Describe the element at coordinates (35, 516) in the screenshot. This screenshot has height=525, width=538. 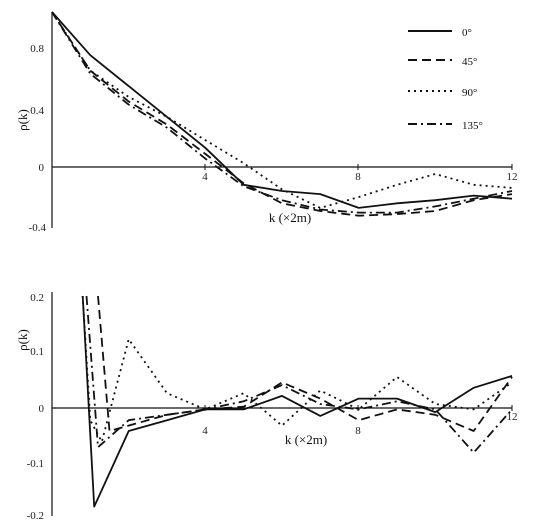
I see `bottom-ytick-label: -0.2` at that location.